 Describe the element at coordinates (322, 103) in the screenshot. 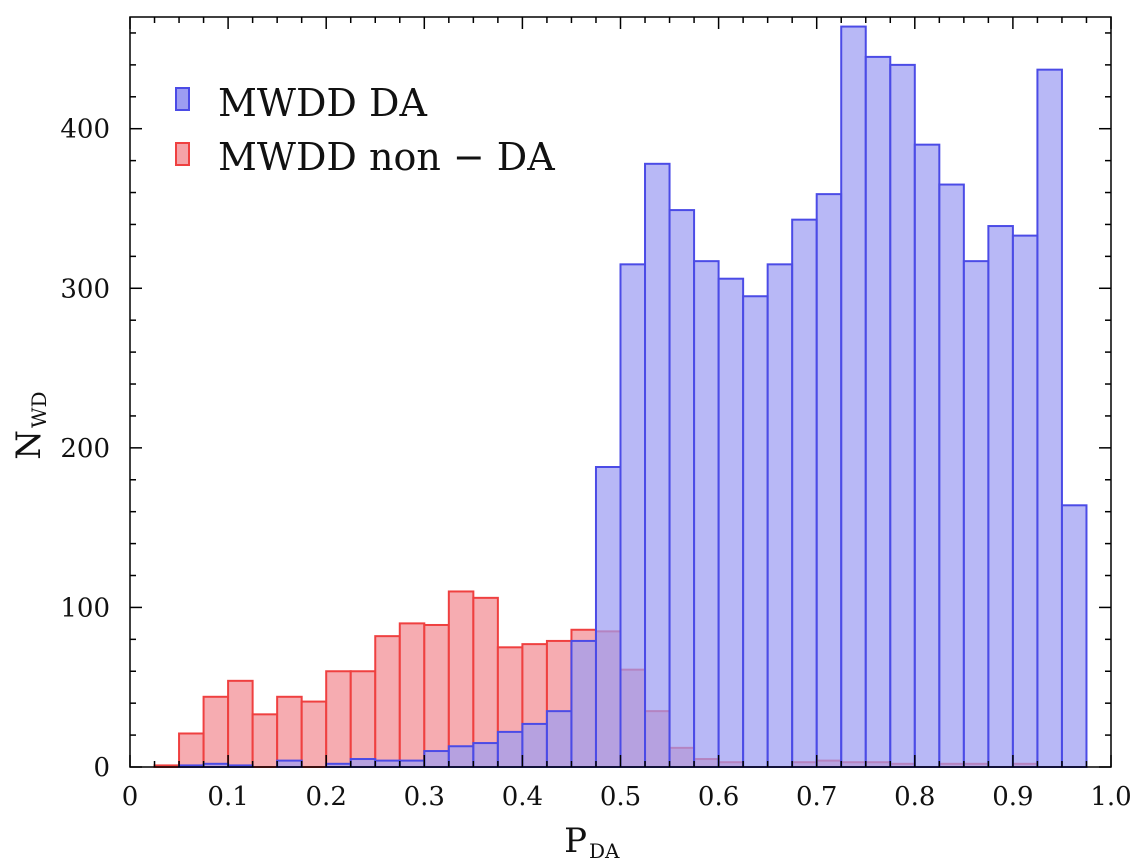

I see `legend-label-da: MWDD DA` at that location.